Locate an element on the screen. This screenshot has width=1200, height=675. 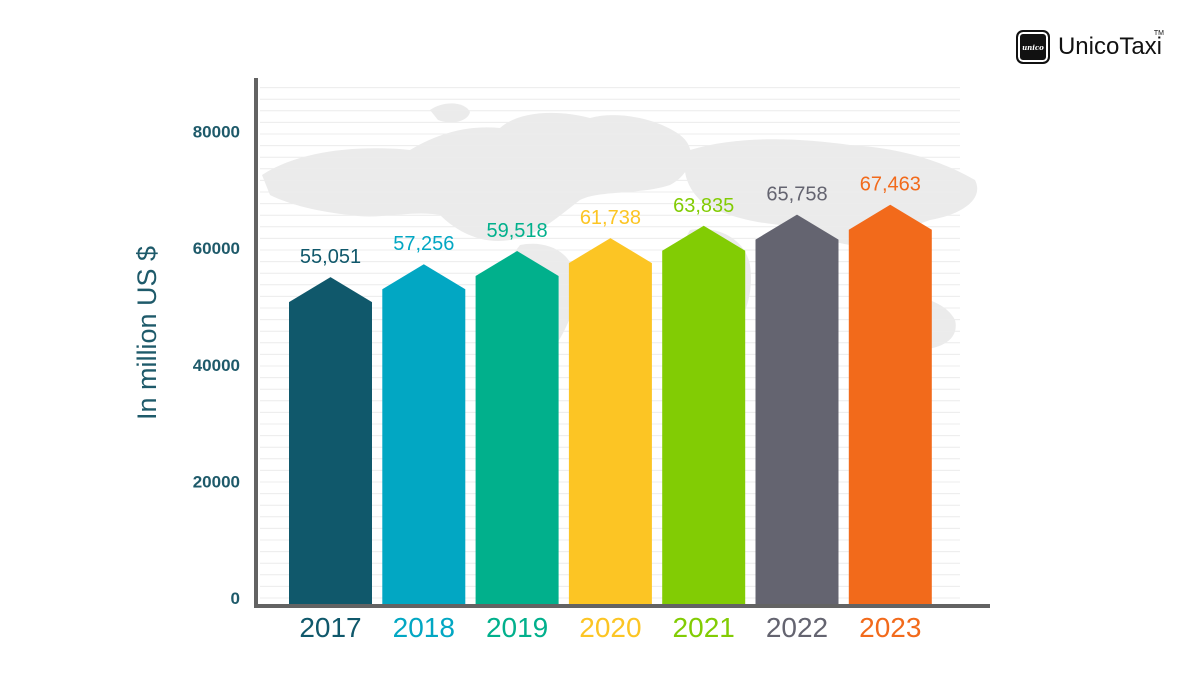
bar-2017 is located at coordinates (330, 440).